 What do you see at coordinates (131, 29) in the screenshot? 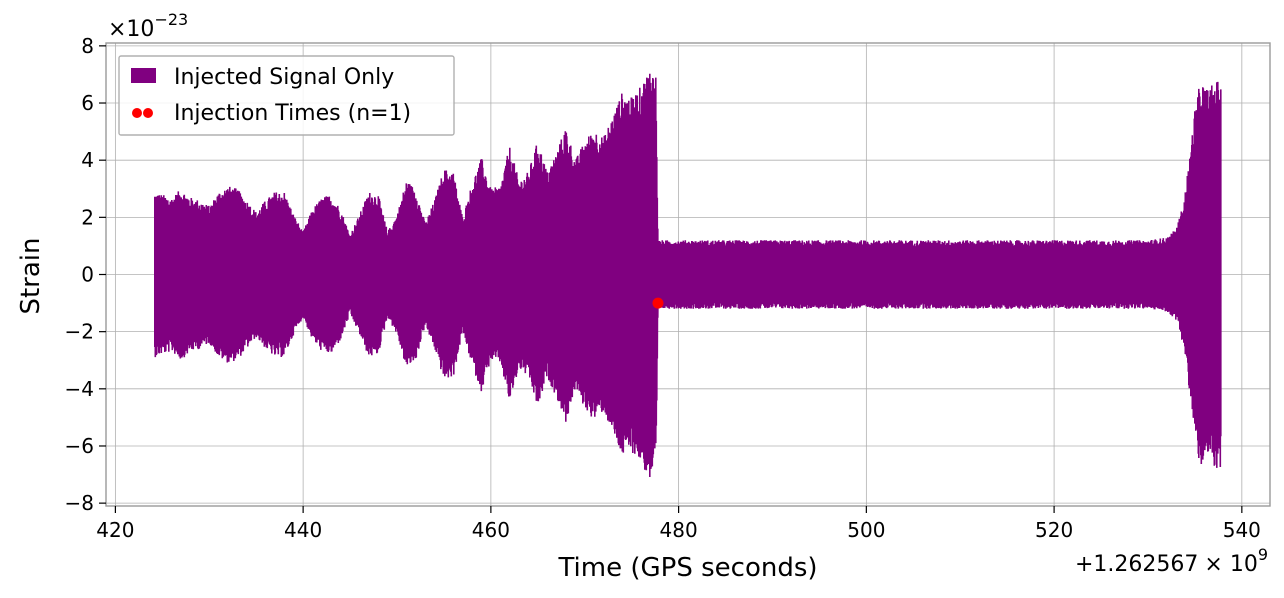
I see `y-scale-base: ×10` at bounding box center [131, 29].